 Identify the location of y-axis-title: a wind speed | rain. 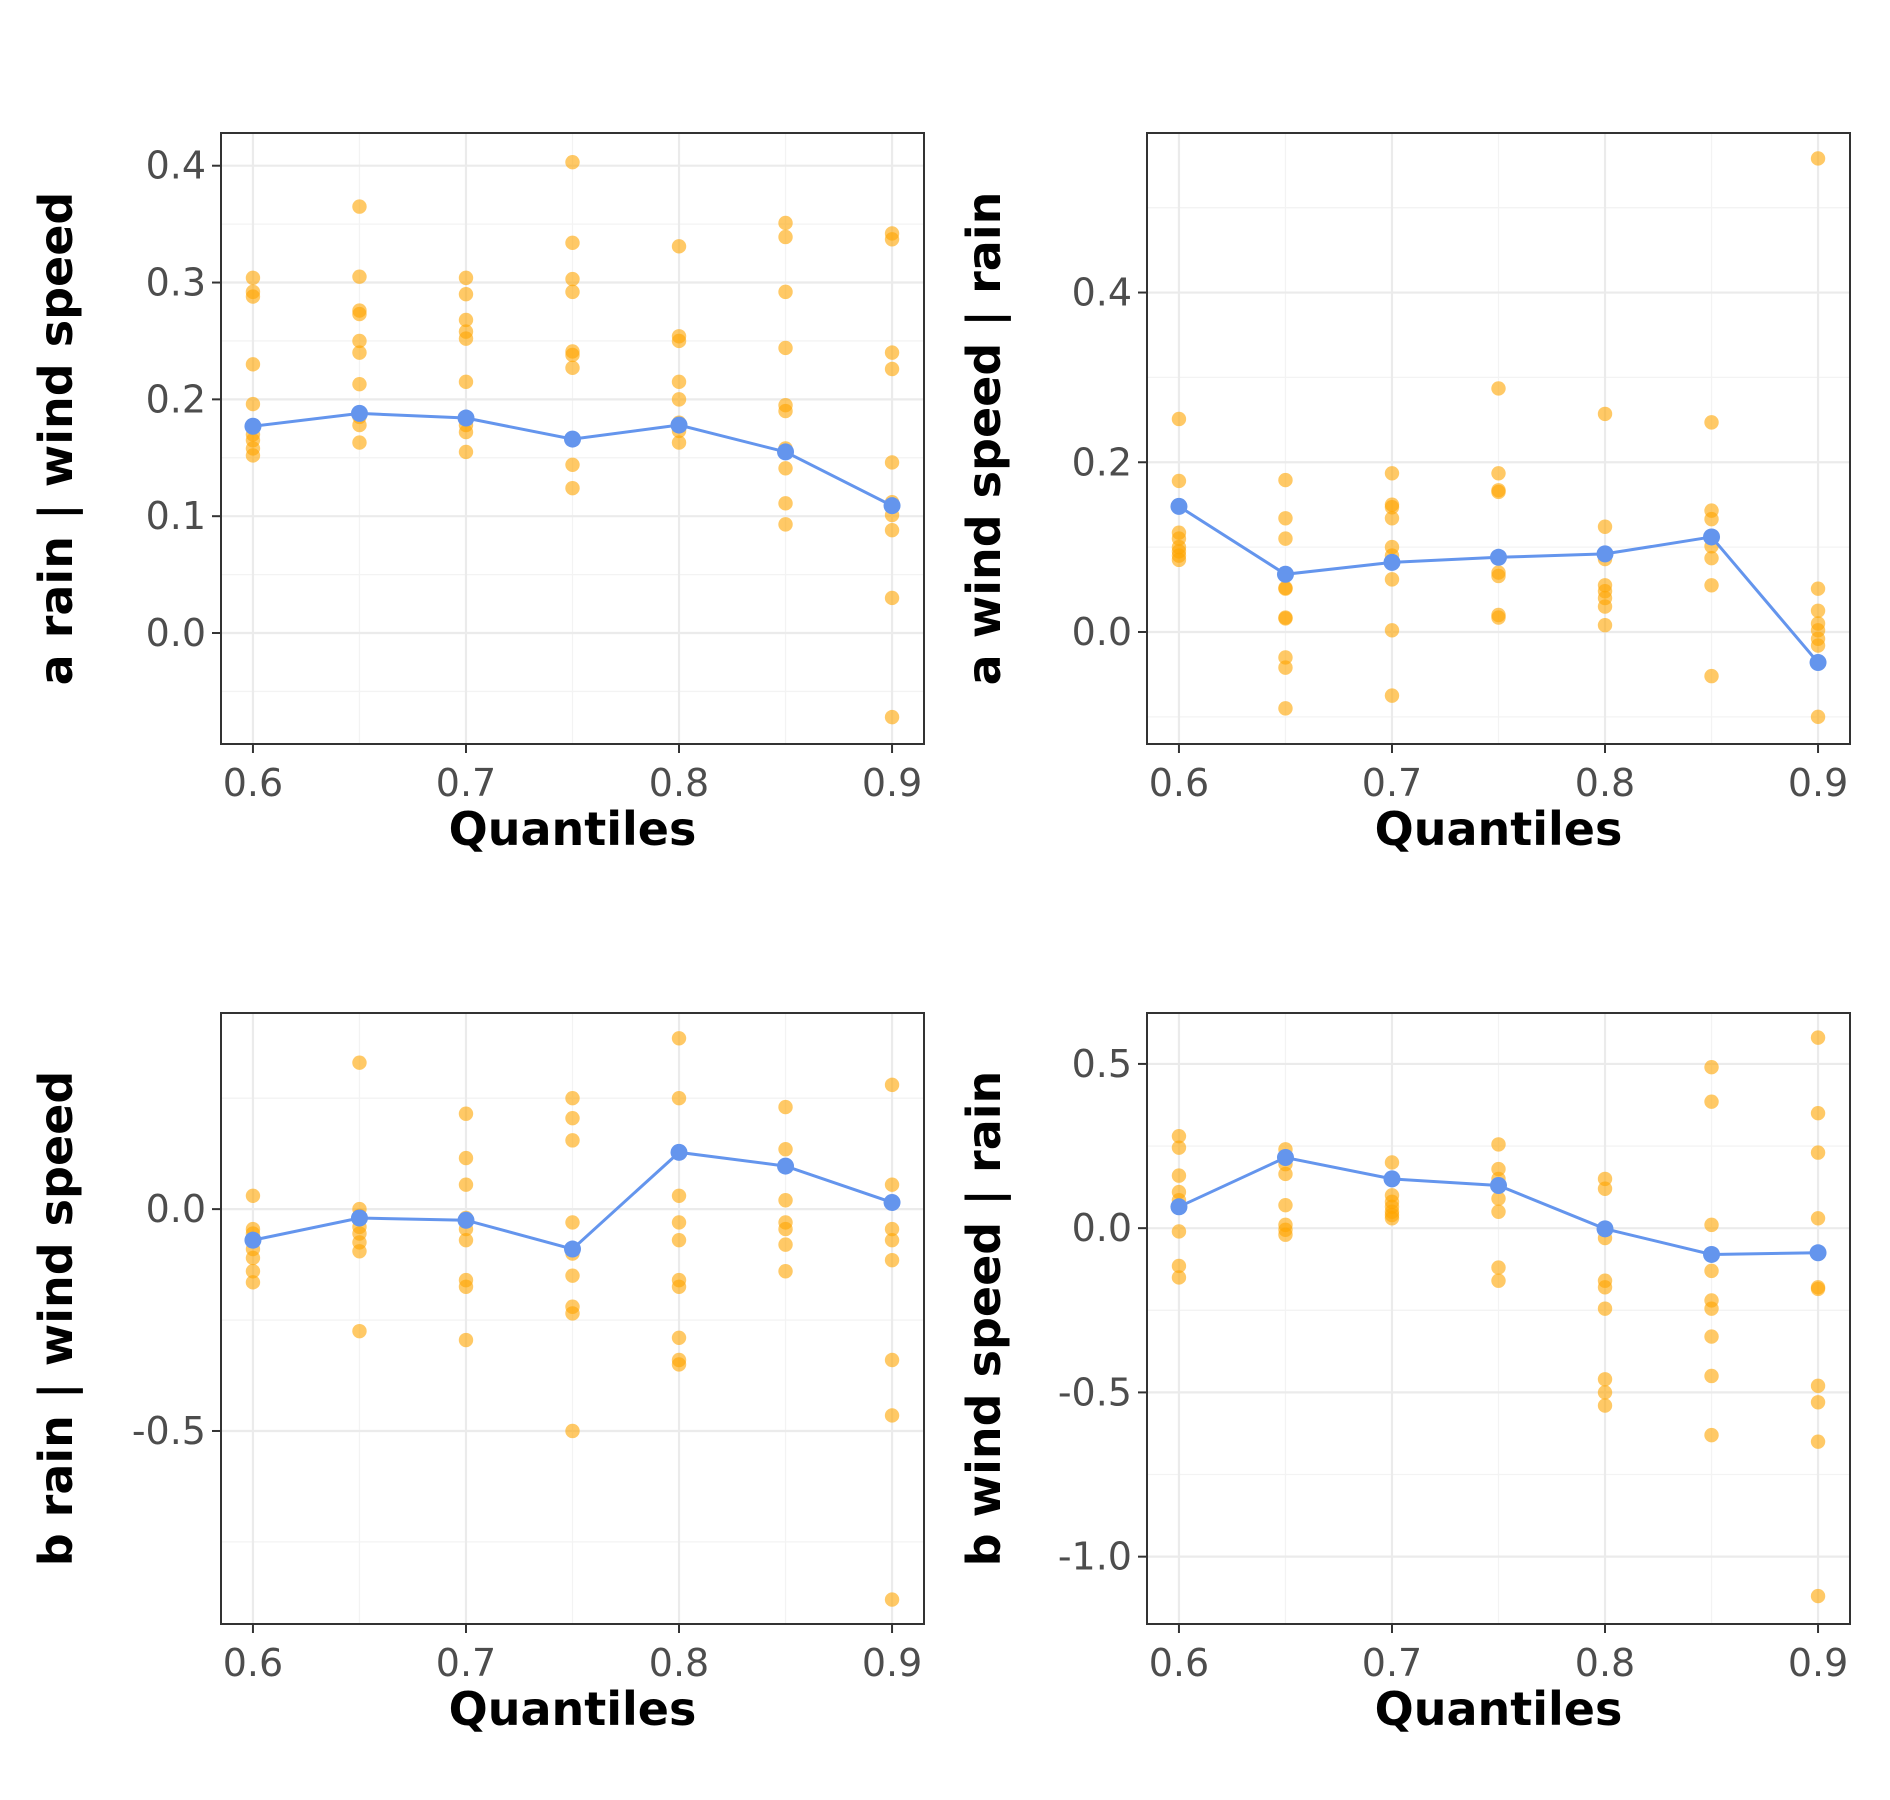
(984, 439).